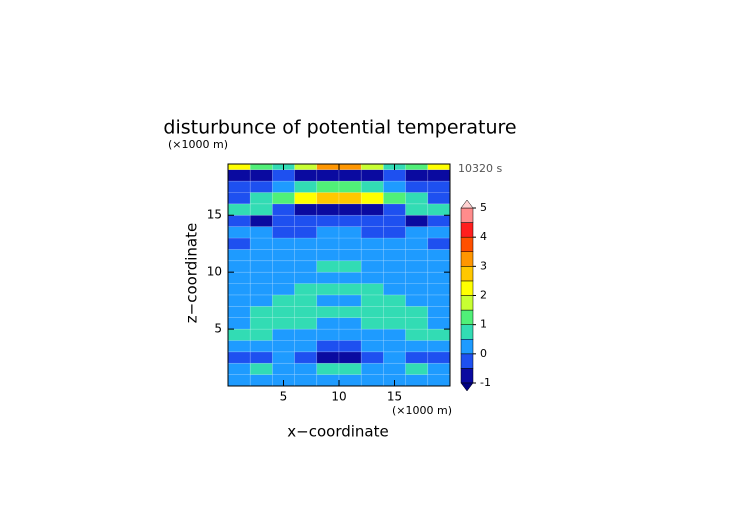 This screenshot has width=752, height=532. Describe the element at coordinates (394, 397) in the screenshot. I see `x-tick-label: 15` at that location.